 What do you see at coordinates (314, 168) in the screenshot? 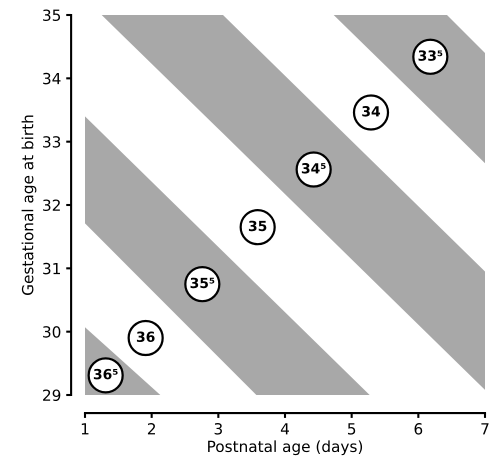
I see `annotation: 34⁵` at bounding box center [314, 168].